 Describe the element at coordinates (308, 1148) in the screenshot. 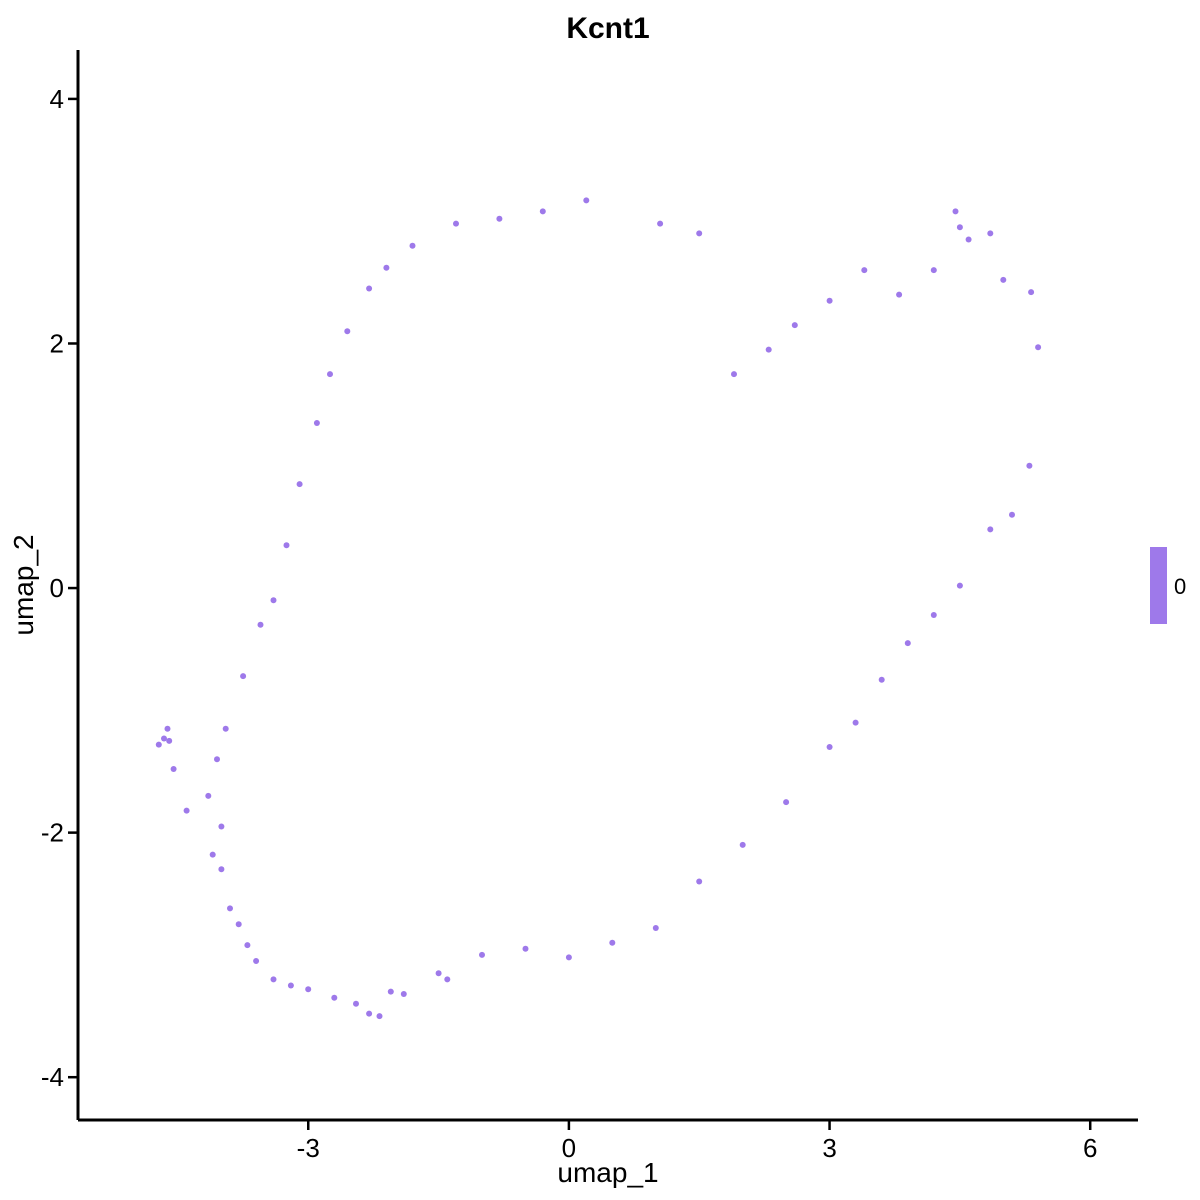

I see `x-tick-label: -3` at that location.